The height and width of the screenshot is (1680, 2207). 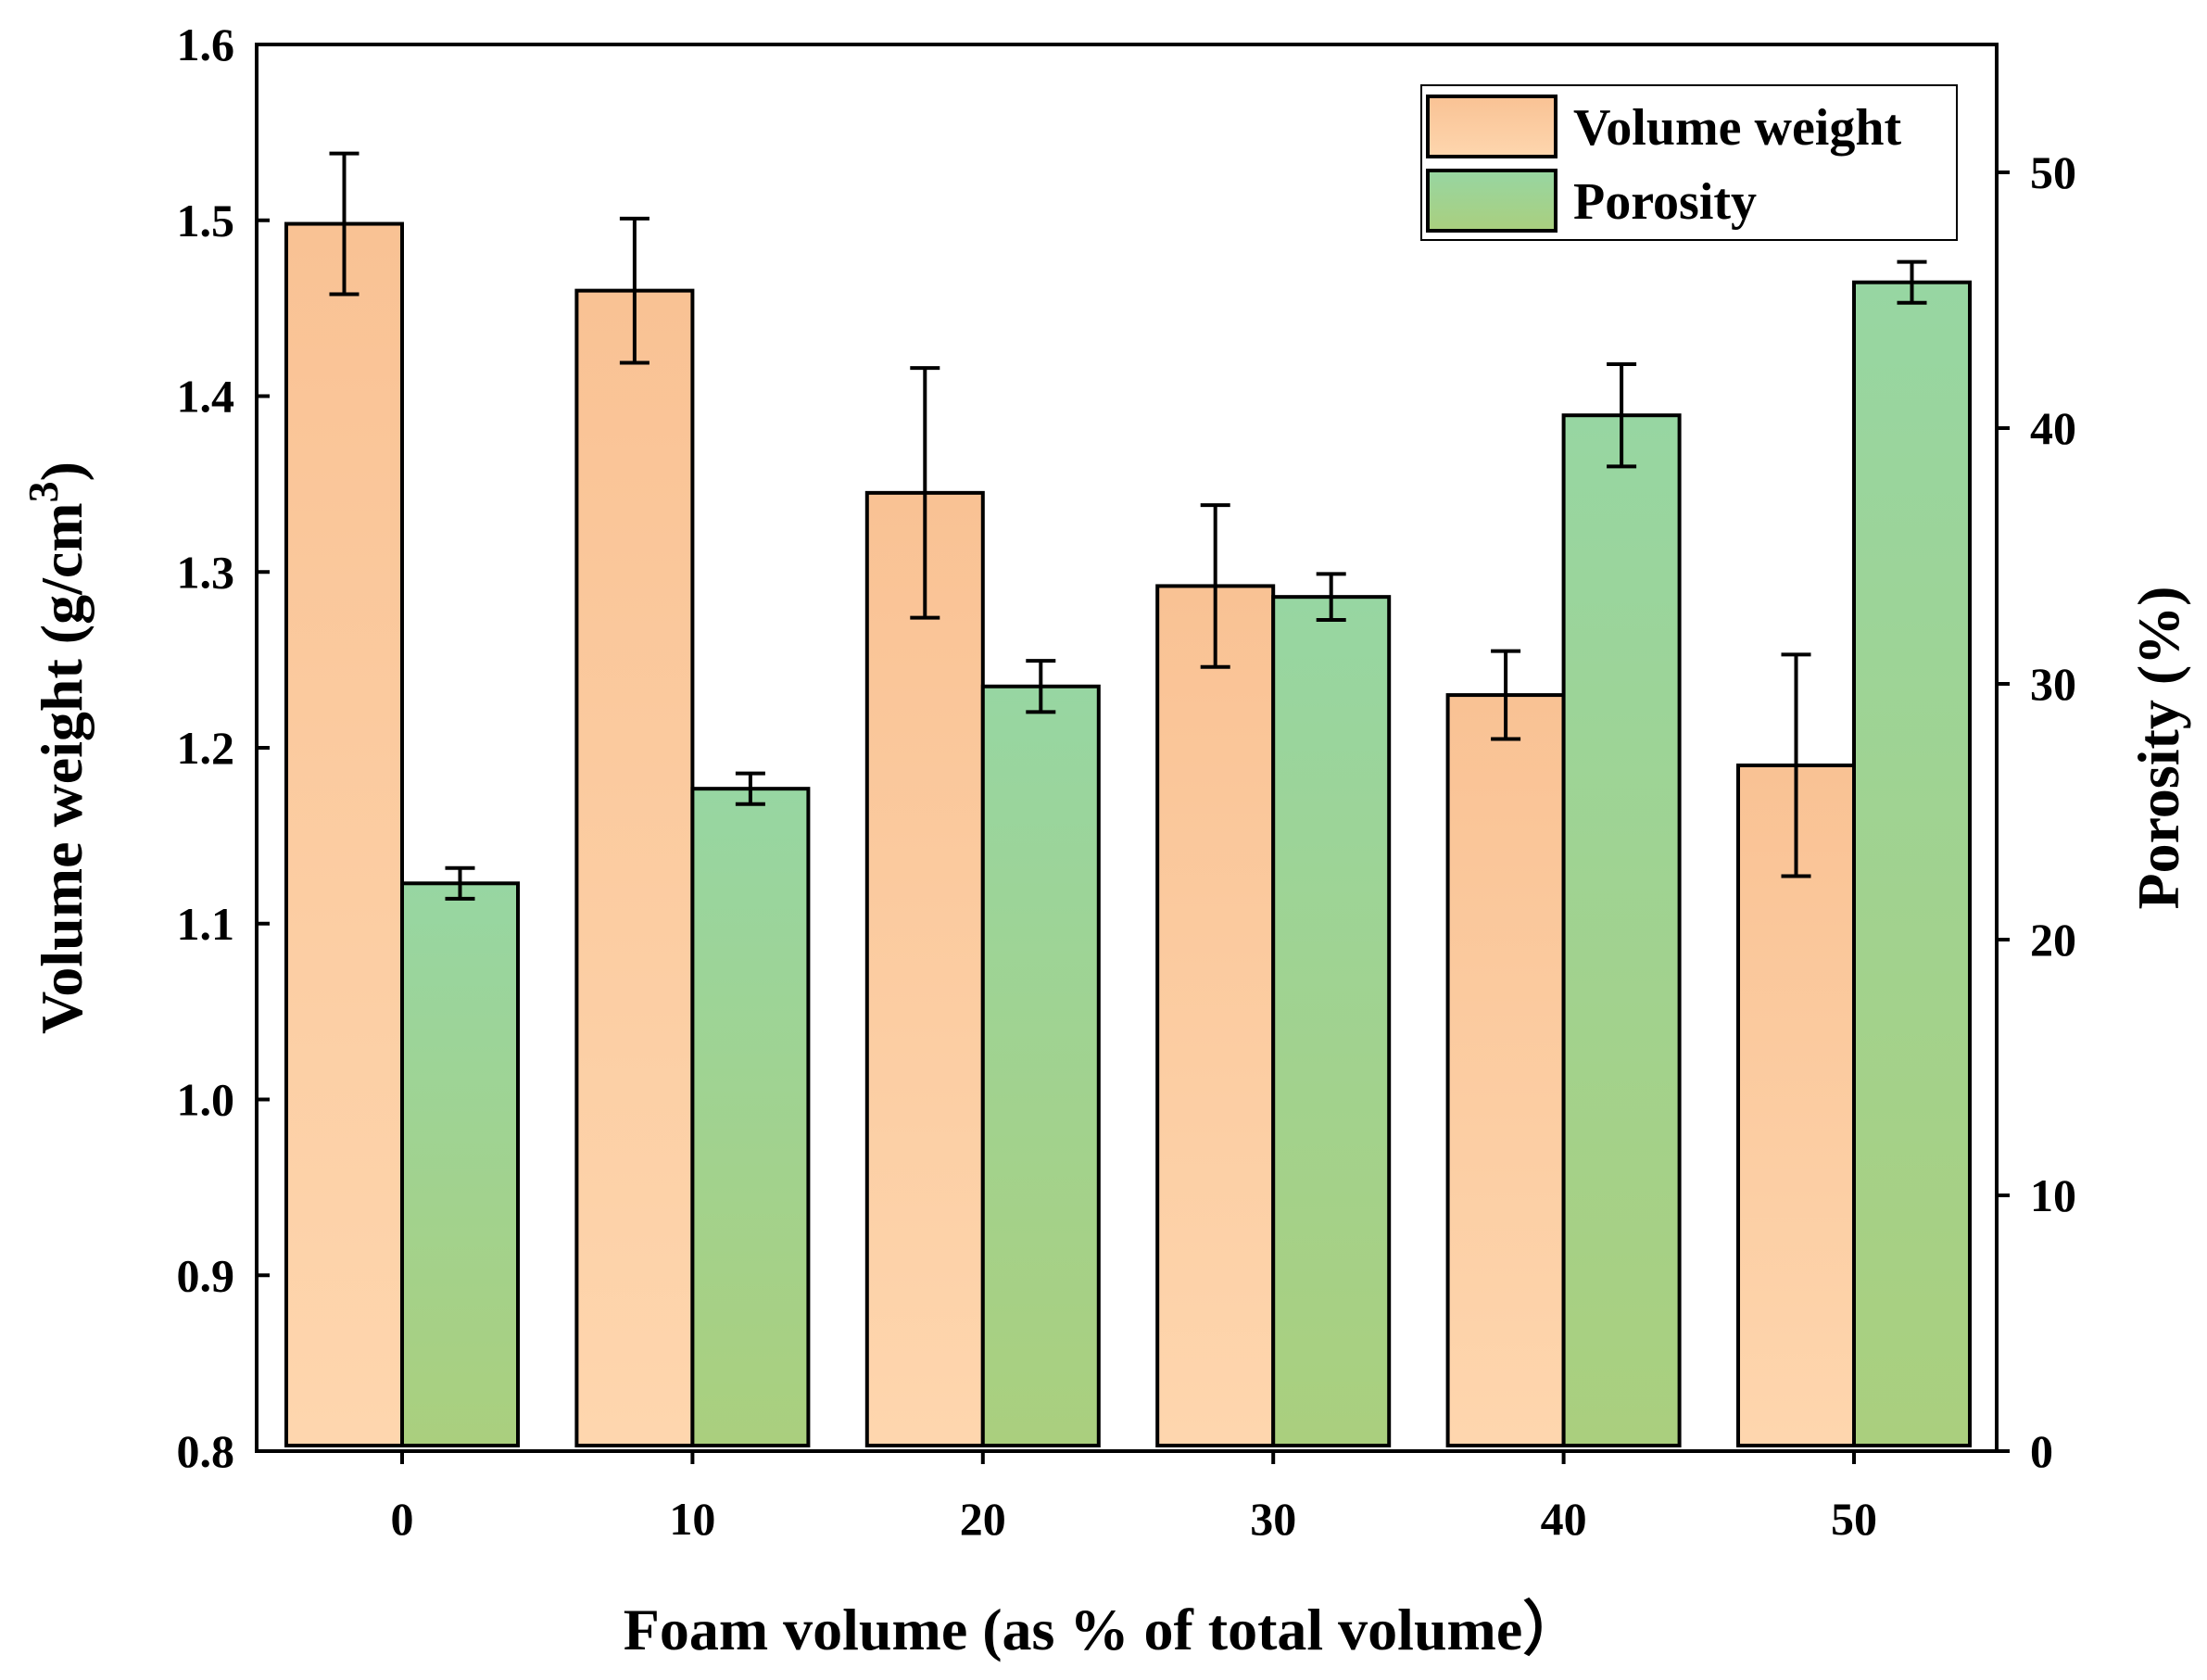 What do you see at coordinates (402, 1519) in the screenshot?
I see `x-tick-label-0: 0` at bounding box center [402, 1519].